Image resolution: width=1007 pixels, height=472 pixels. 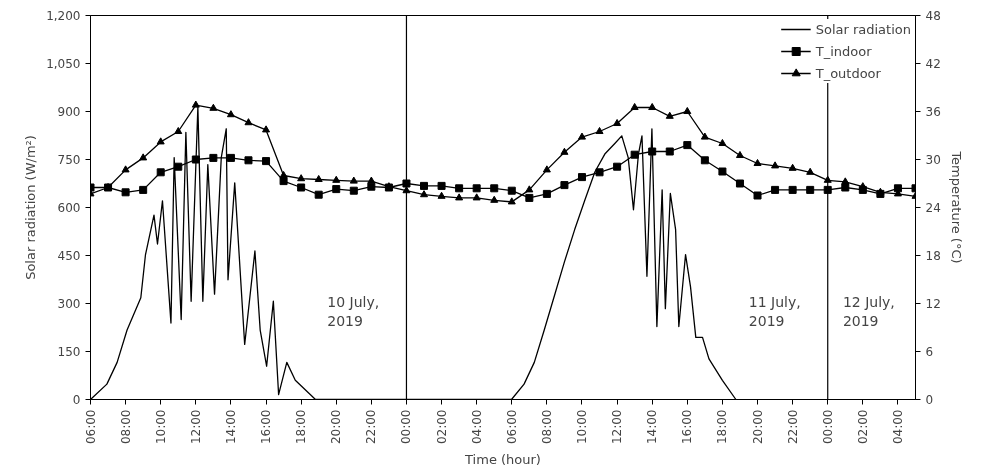 I want to click on y-tick-label: 750, so click(x=69, y=160).